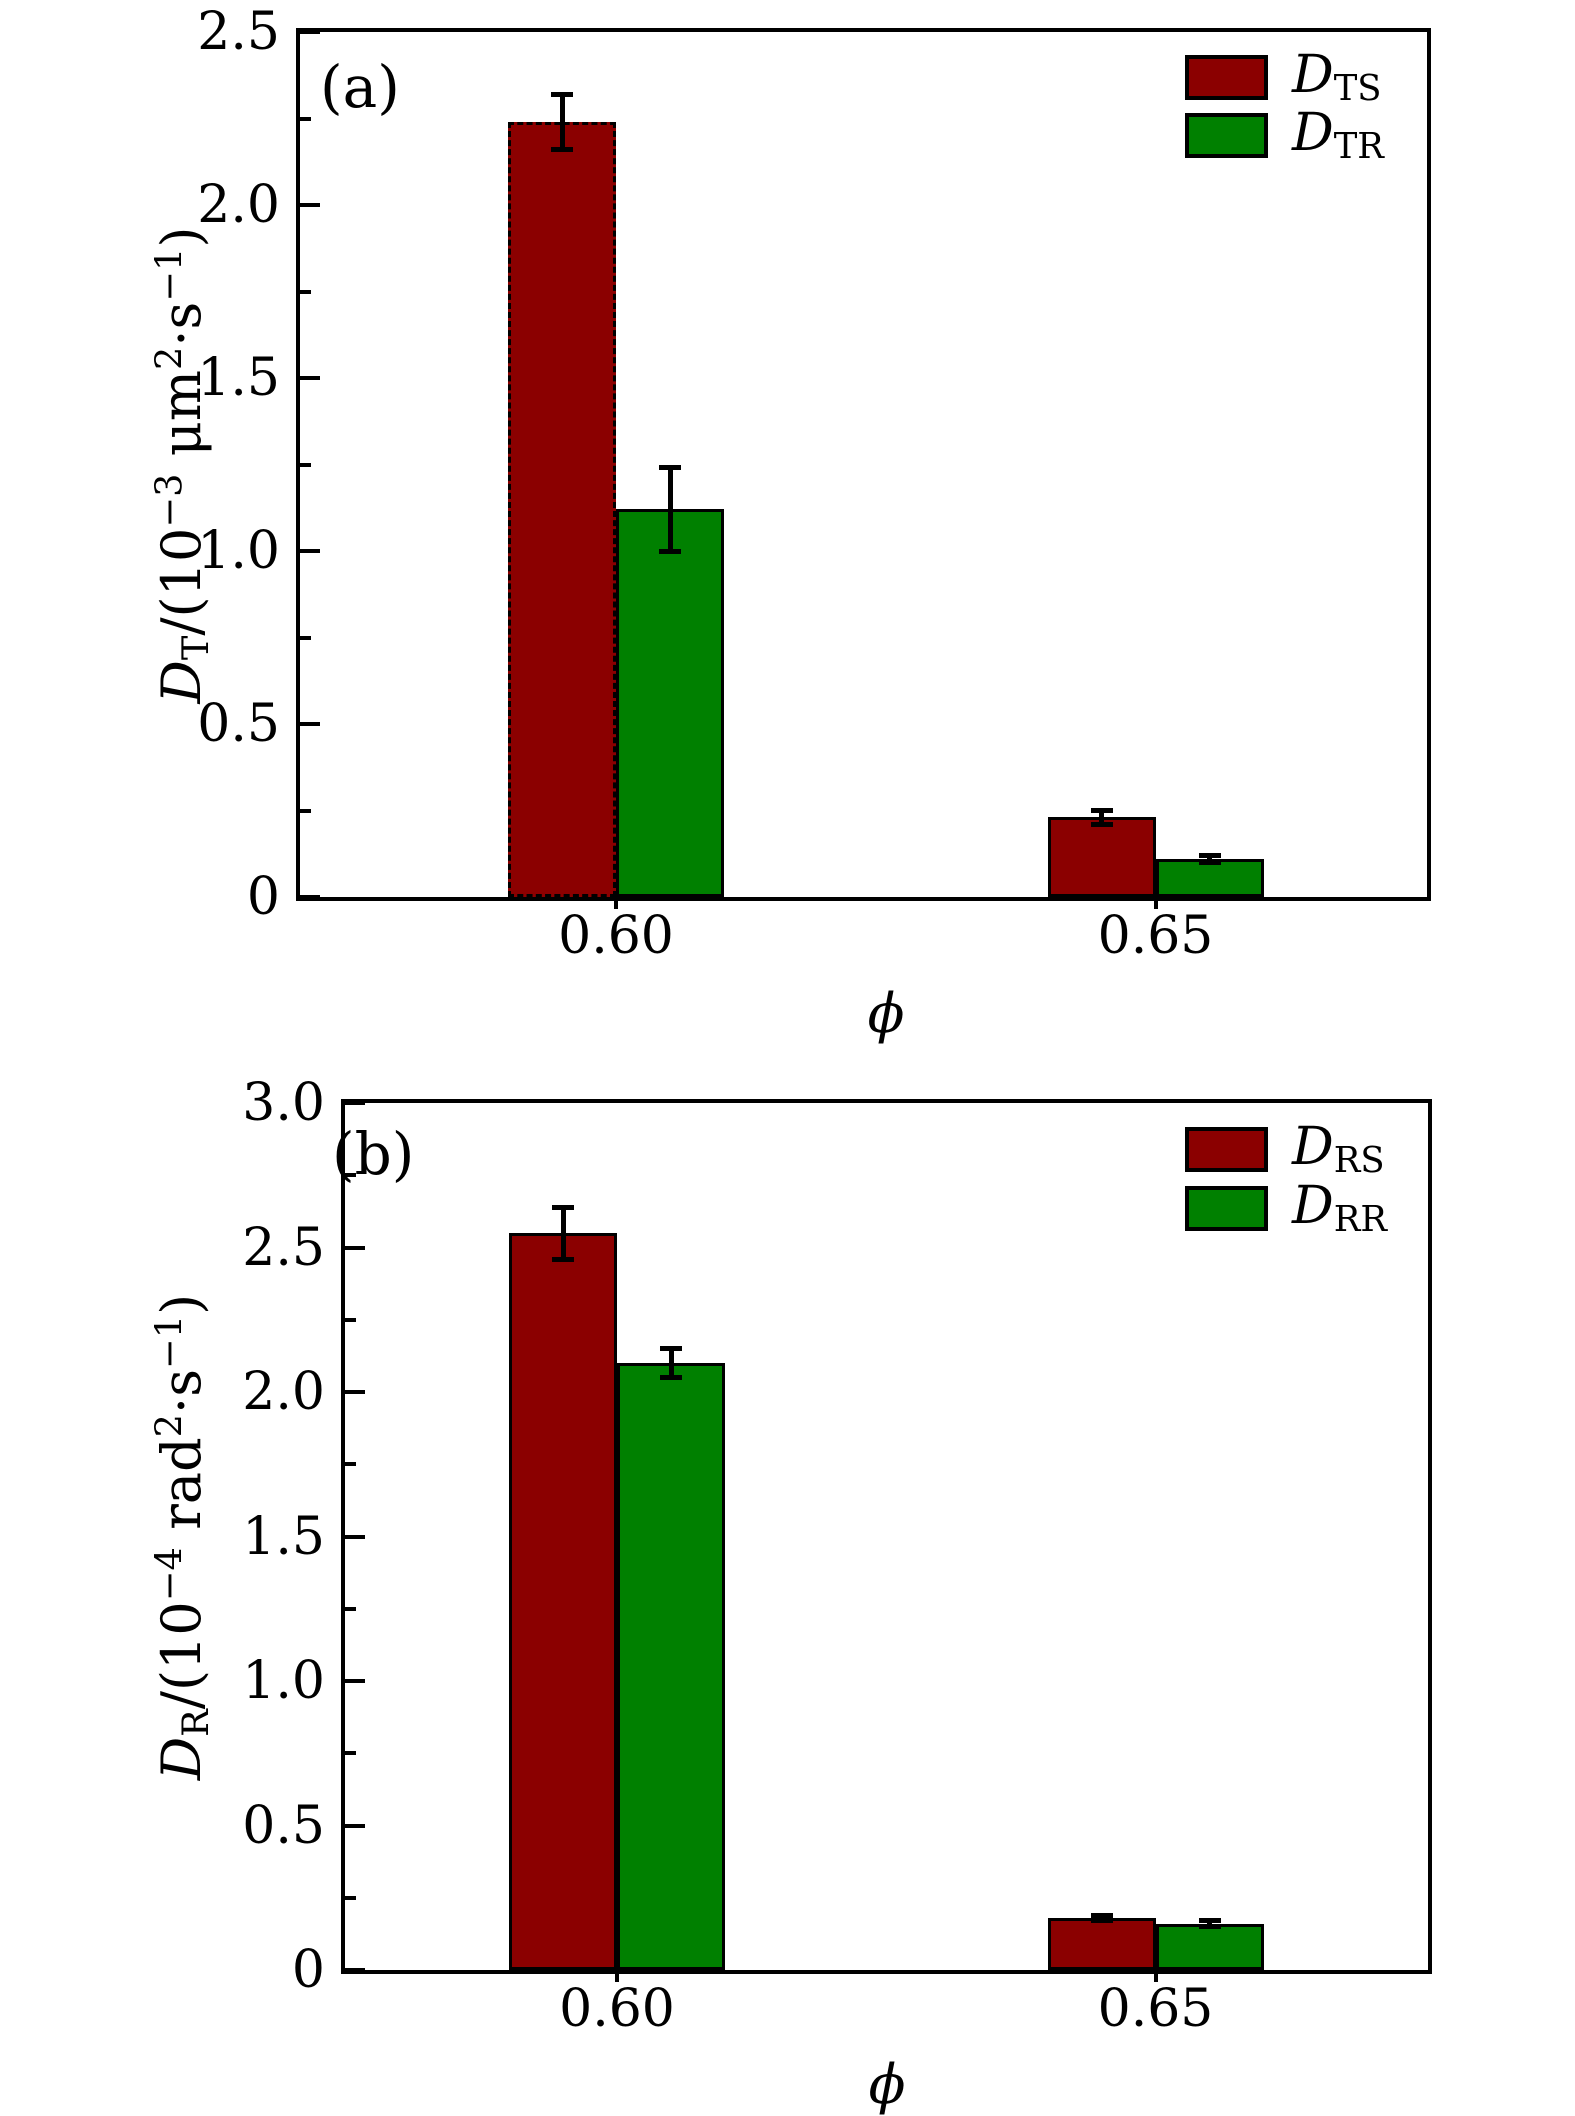  I want to click on legend-label-dts: DTS, so click(1337, 76).